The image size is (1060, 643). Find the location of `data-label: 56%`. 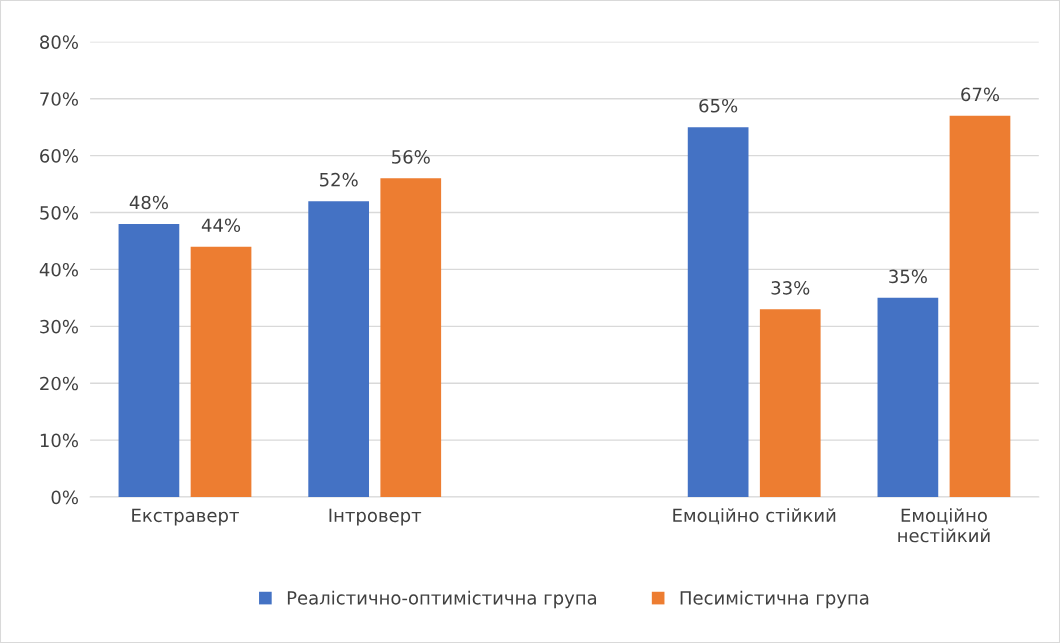

data-label: 56% is located at coordinates (411, 157).